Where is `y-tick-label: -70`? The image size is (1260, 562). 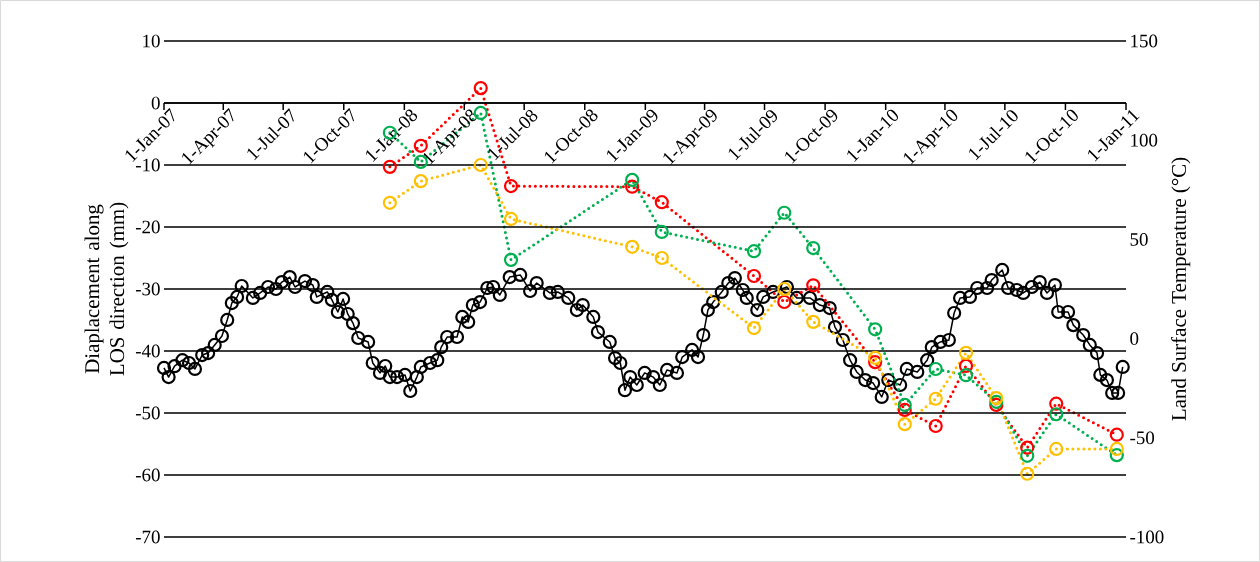 y-tick-label: -70 is located at coordinates (147, 537).